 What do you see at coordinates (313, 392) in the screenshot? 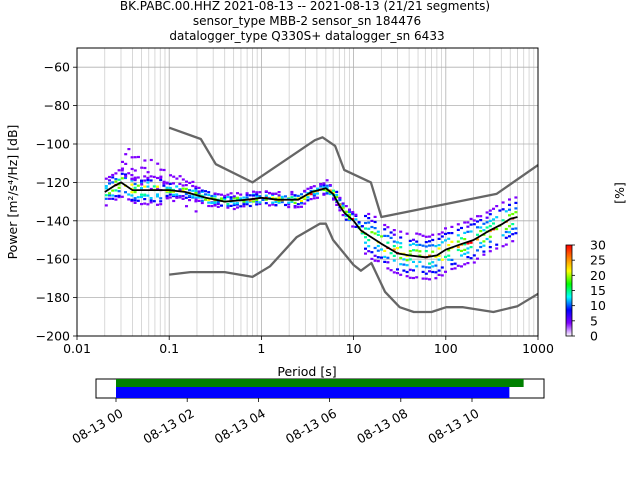
I see `timeline-bar-blue` at bounding box center [313, 392].